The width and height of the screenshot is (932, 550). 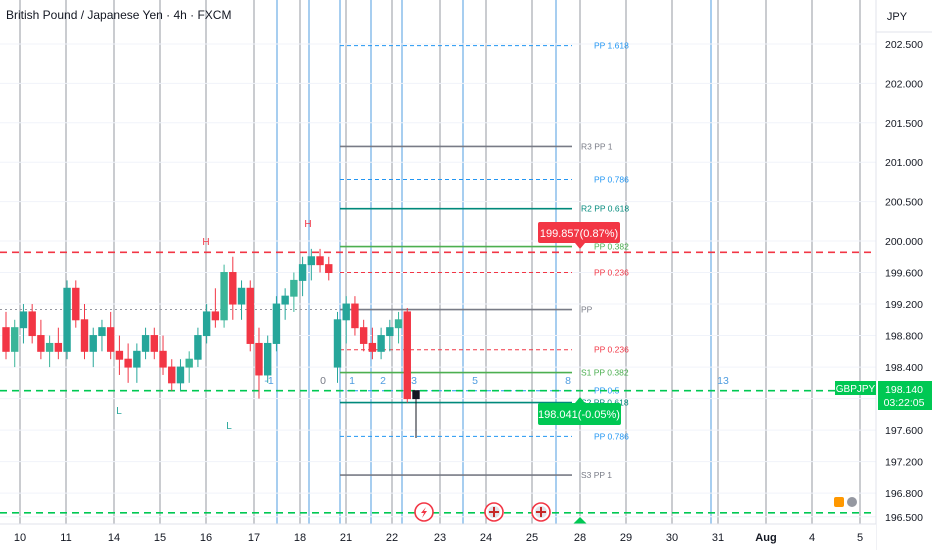 I want to click on time-tick-label: 25, so click(x=532, y=538).